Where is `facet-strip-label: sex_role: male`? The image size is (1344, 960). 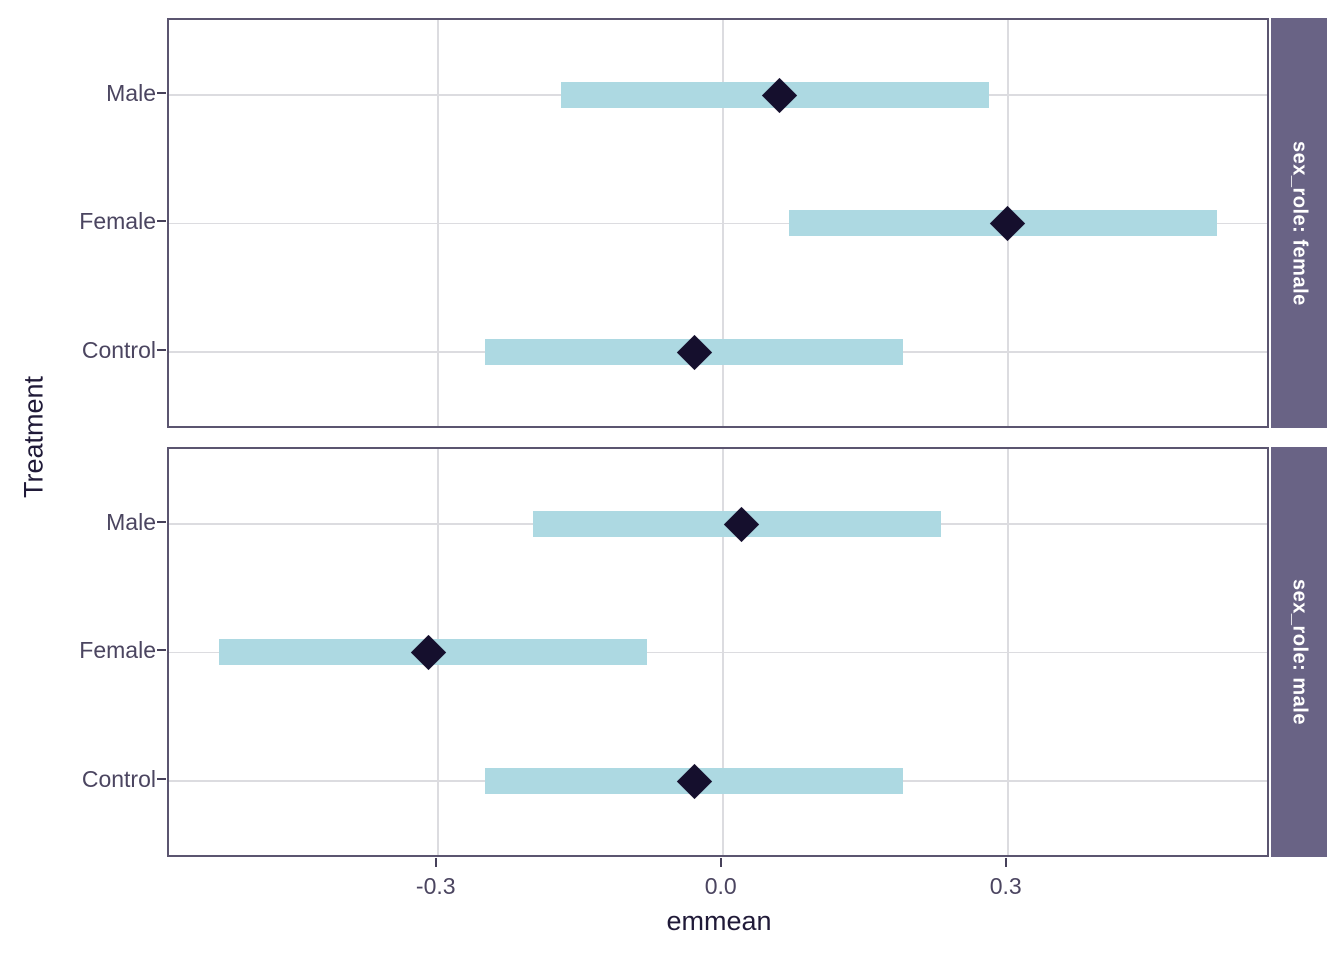 facet-strip-label: sex_role: male is located at coordinates (1299, 652).